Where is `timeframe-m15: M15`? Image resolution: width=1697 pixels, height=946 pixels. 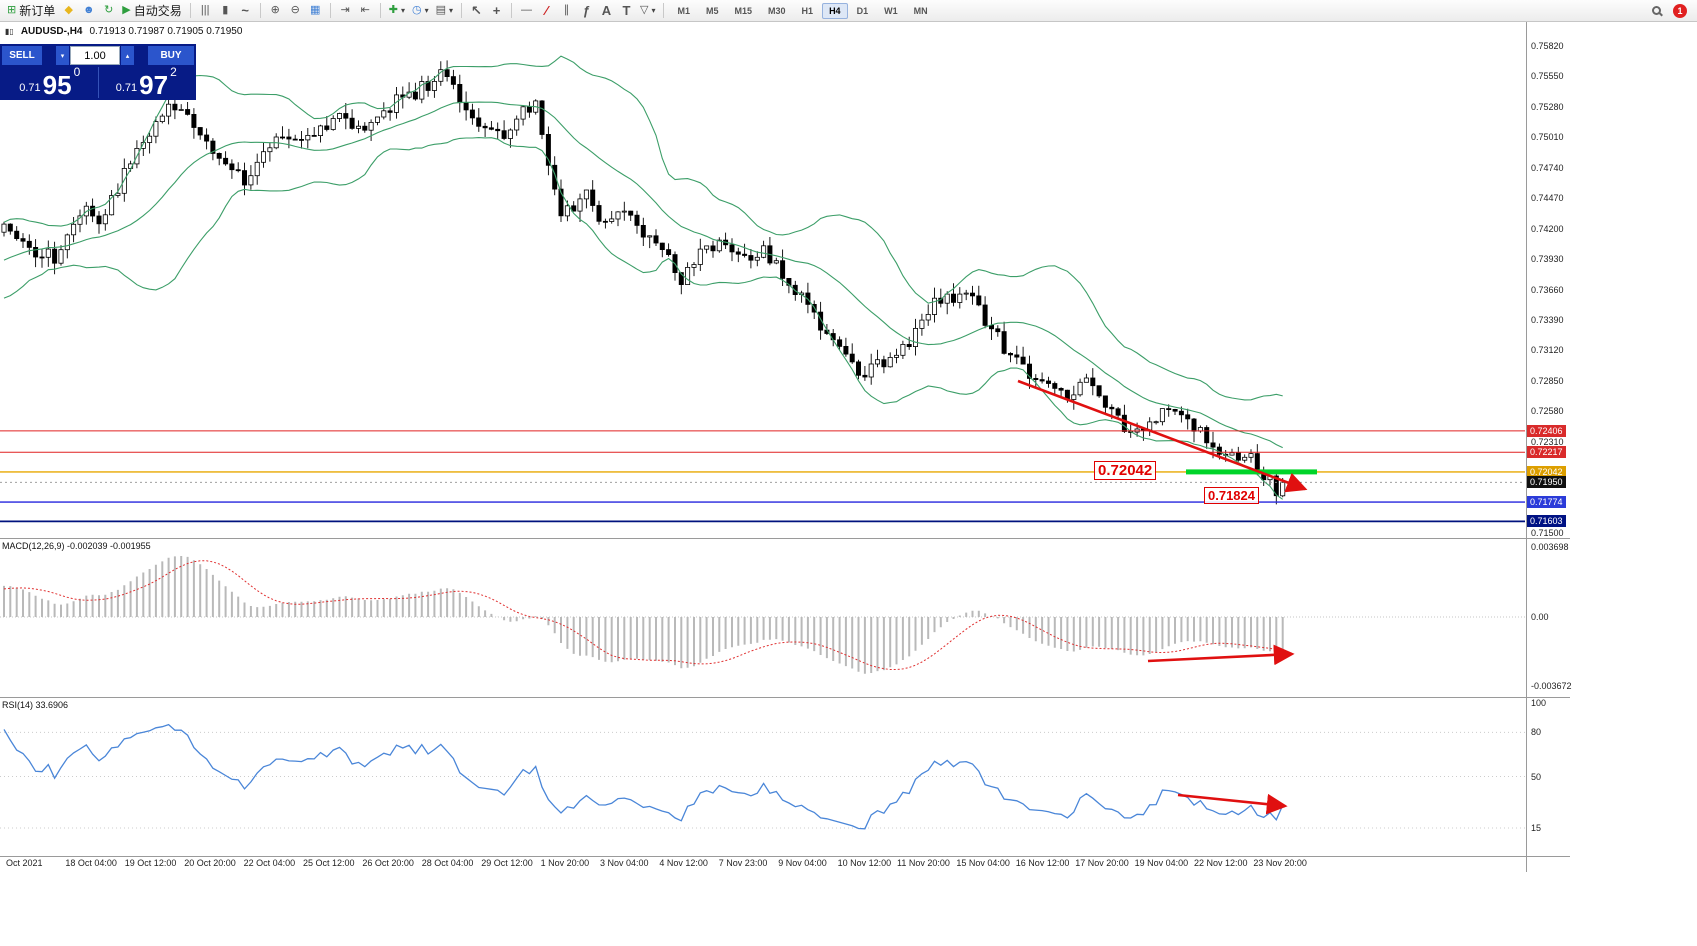 timeframe-m15: M15 is located at coordinates (743, 10).